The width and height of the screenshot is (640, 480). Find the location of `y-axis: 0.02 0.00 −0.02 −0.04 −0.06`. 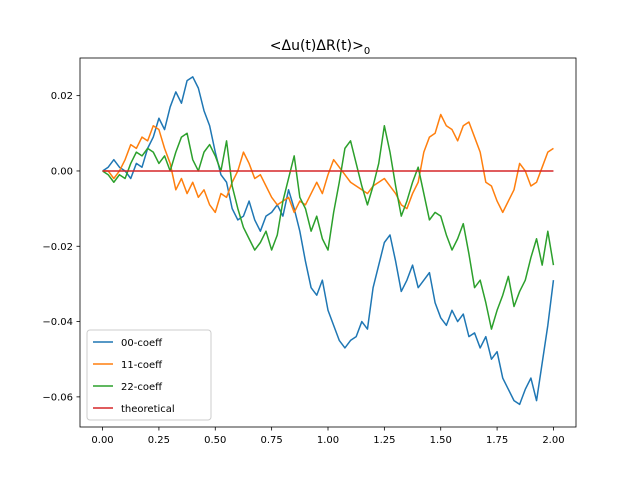

y-axis: 0.02 0.00 −0.02 −0.04 −0.06 is located at coordinates (61, 247).